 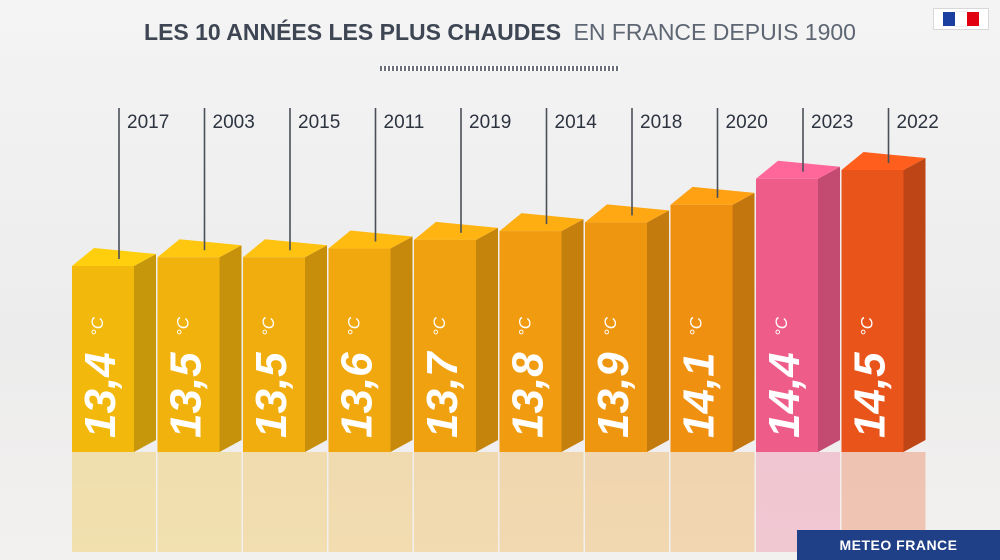 I want to click on year-label-2017: 2017, so click(x=148, y=122).